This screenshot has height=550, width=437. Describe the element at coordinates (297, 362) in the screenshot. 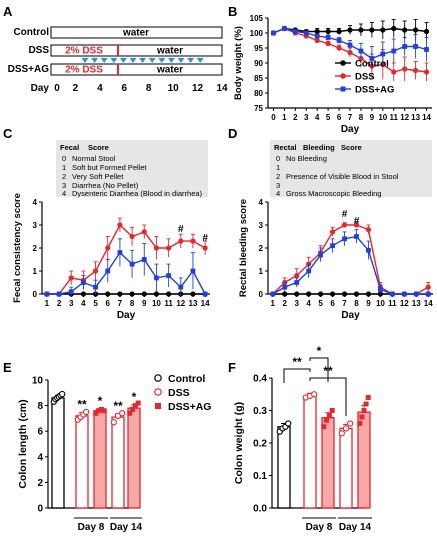

I see `comparison-star: **` at that location.